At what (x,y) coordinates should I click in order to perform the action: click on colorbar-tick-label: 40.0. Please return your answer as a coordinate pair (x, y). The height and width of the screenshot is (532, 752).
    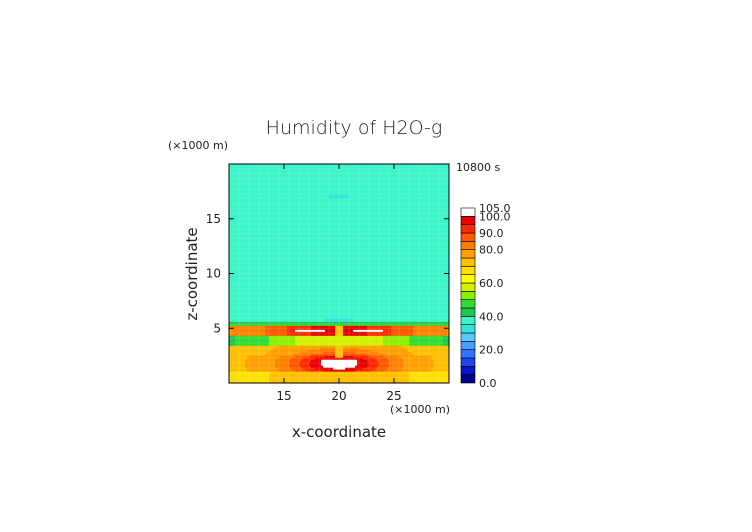
    Looking at the image, I should click on (491, 316).